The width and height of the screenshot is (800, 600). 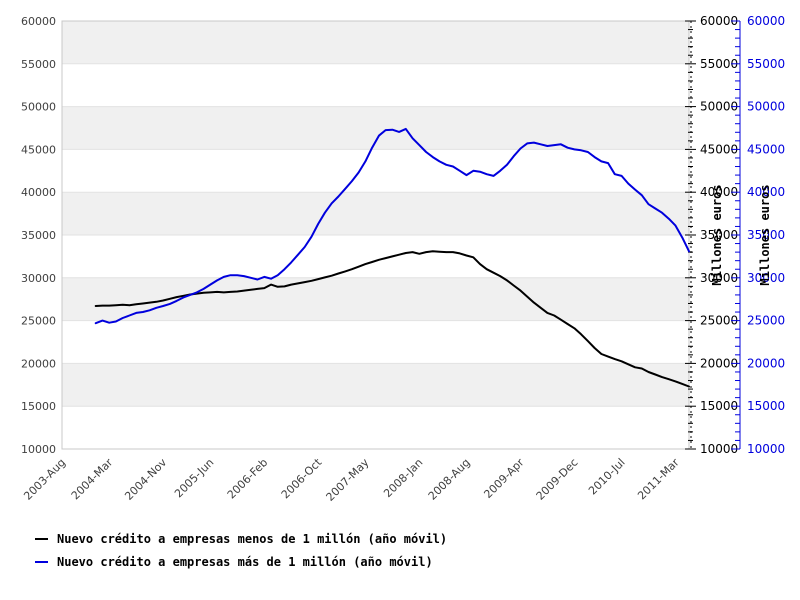 I want to click on y-tick-label-right-2: 55000, so click(x=766, y=64).